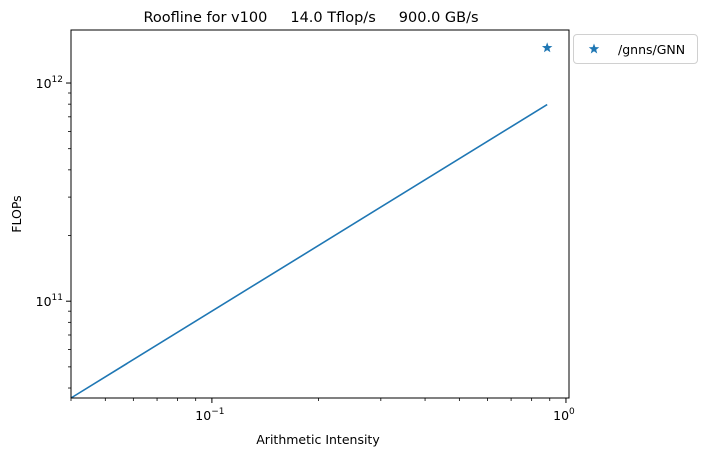 This screenshot has height=457, width=707. What do you see at coordinates (49, 301) in the screenshot?
I see `y-tick-label: 1011` at bounding box center [49, 301].